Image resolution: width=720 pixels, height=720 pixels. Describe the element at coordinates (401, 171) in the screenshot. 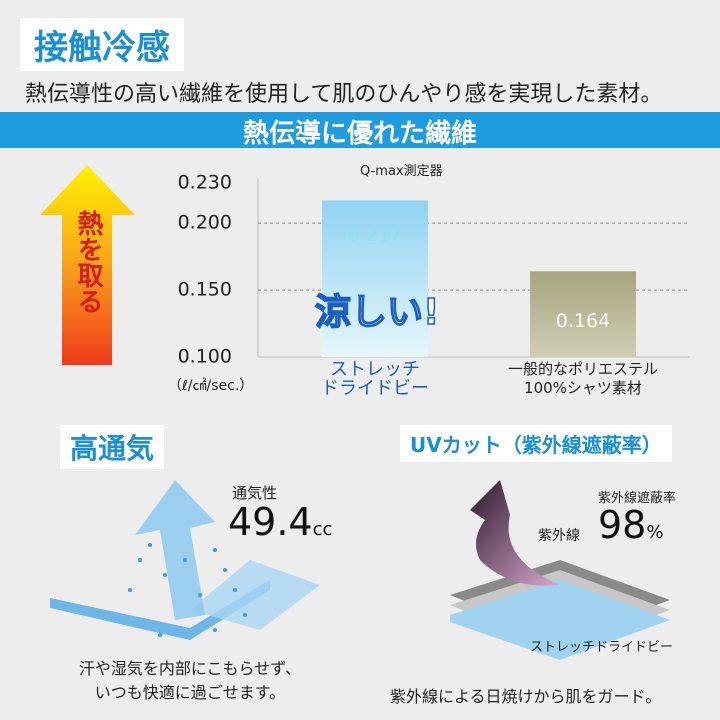

I see `chart-subtitle: Q-max測定器` at that location.